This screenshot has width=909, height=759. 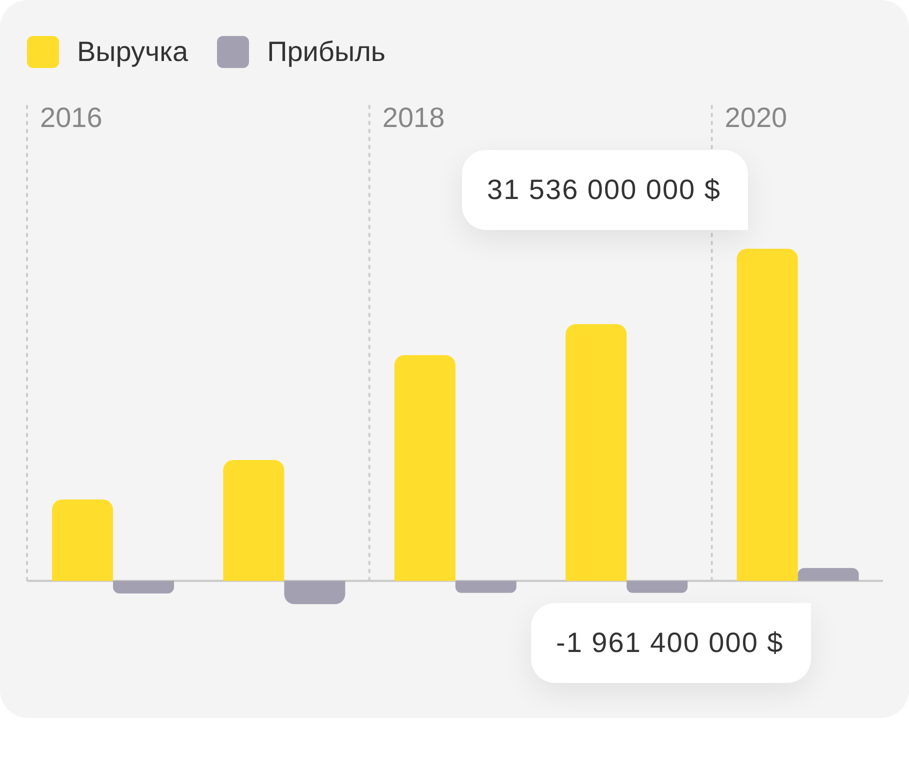 I want to click on x-tick-label: 2020, so click(x=756, y=117).